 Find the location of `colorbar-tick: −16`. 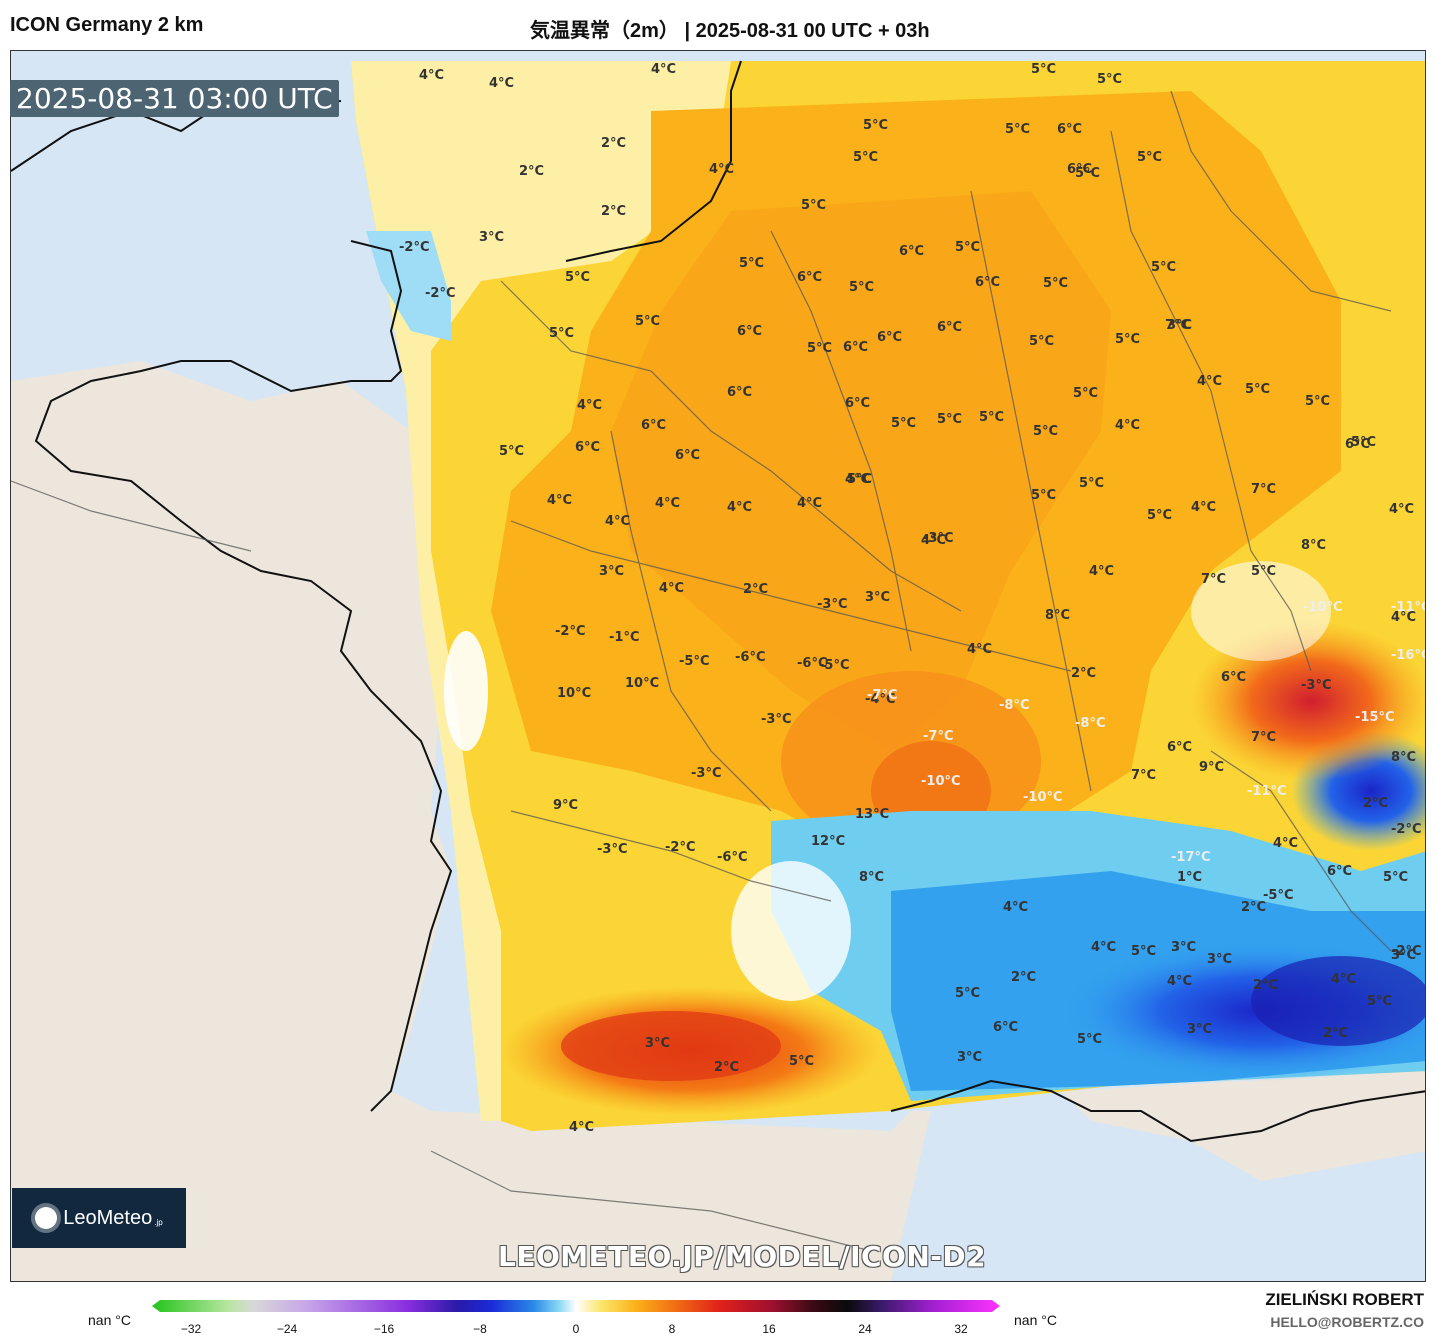

colorbar-tick: −16 is located at coordinates (384, 1329).